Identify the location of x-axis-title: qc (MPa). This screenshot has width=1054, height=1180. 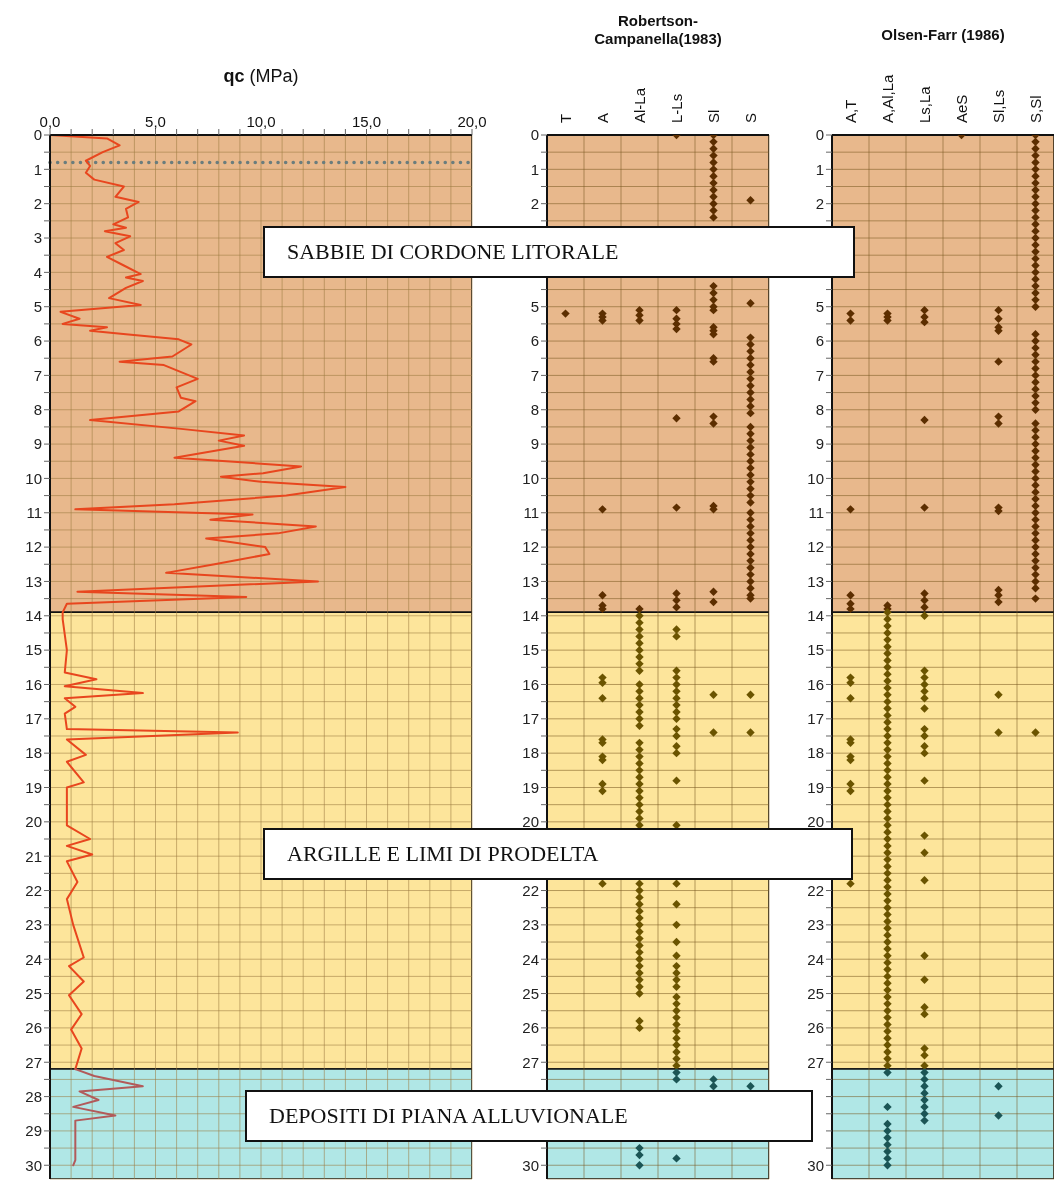
(261, 76).